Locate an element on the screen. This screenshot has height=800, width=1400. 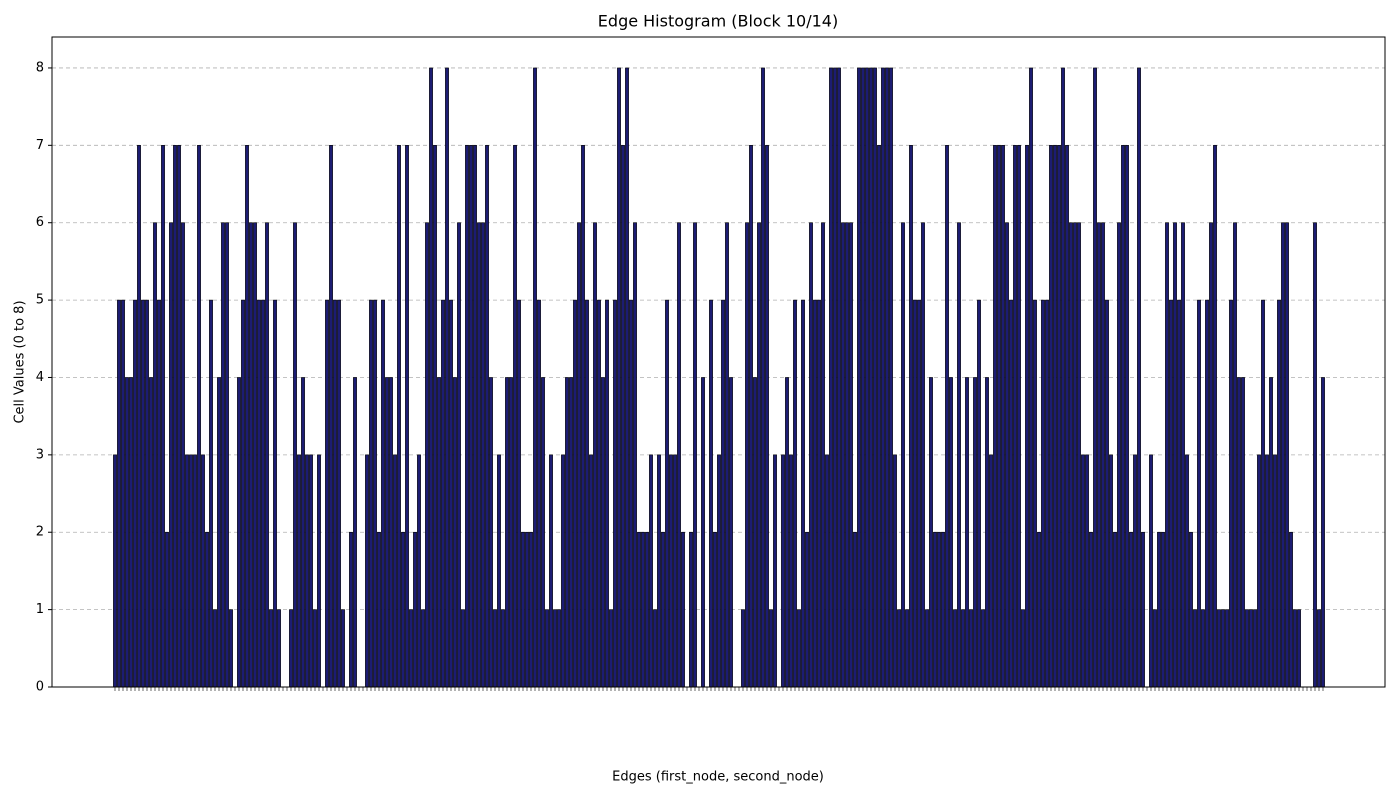
y-tick-label: 5 is located at coordinates (40, 300).